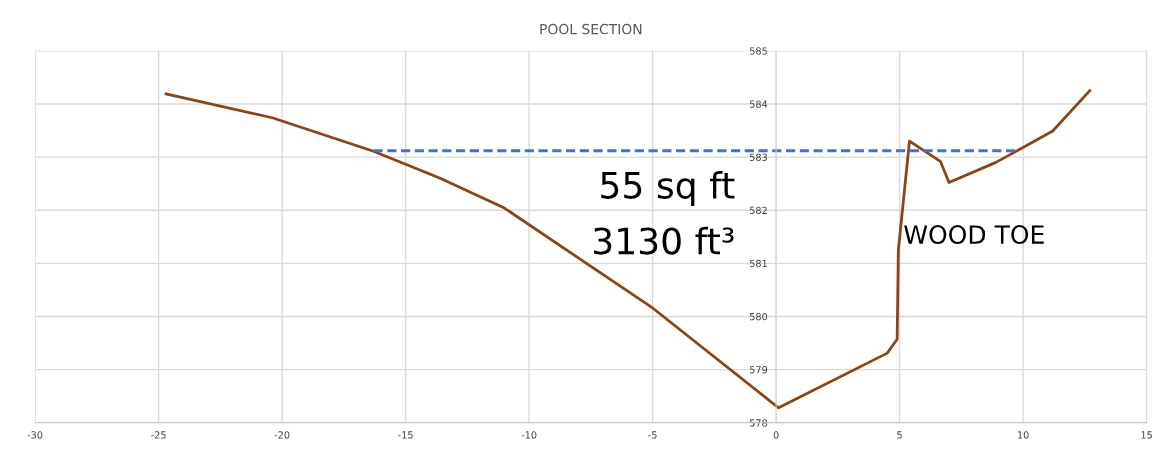 This screenshot has width=1170, height=462. What do you see at coordinates (405, 435) in the screenshot?
I see `x-tick-label: -15` at bounding box center [405, 435].